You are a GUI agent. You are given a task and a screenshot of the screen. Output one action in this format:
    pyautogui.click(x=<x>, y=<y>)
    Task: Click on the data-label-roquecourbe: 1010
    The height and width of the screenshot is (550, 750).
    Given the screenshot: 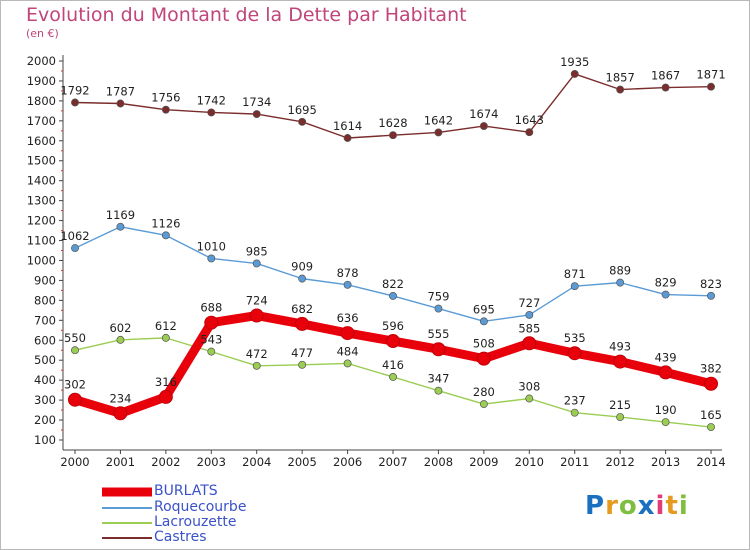 What is the action you would take?
    pyautogui.click(x=211, y=246)
    